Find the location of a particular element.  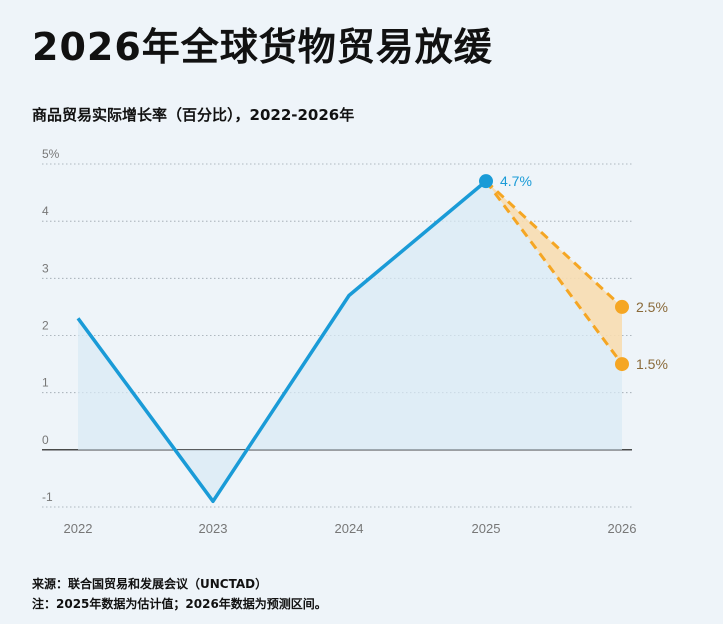

chart-subtitle: 商品贸易实际增长率（百分比），2022-2026年 is located at coordinates (193, 115).